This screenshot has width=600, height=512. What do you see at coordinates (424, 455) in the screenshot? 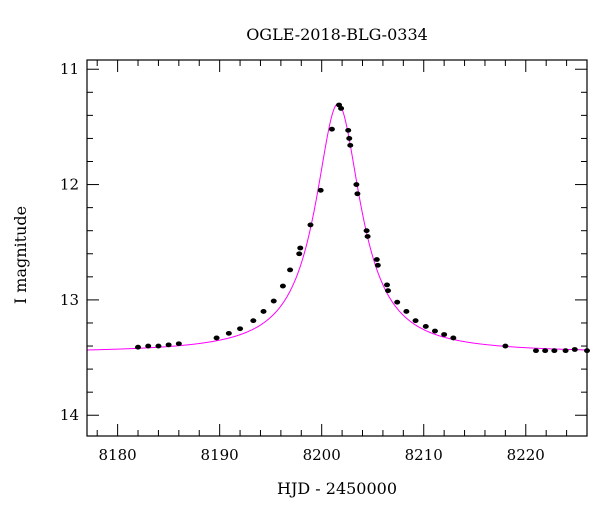
I see `x-tick-label: 8210` at bounding box center [424, 455].